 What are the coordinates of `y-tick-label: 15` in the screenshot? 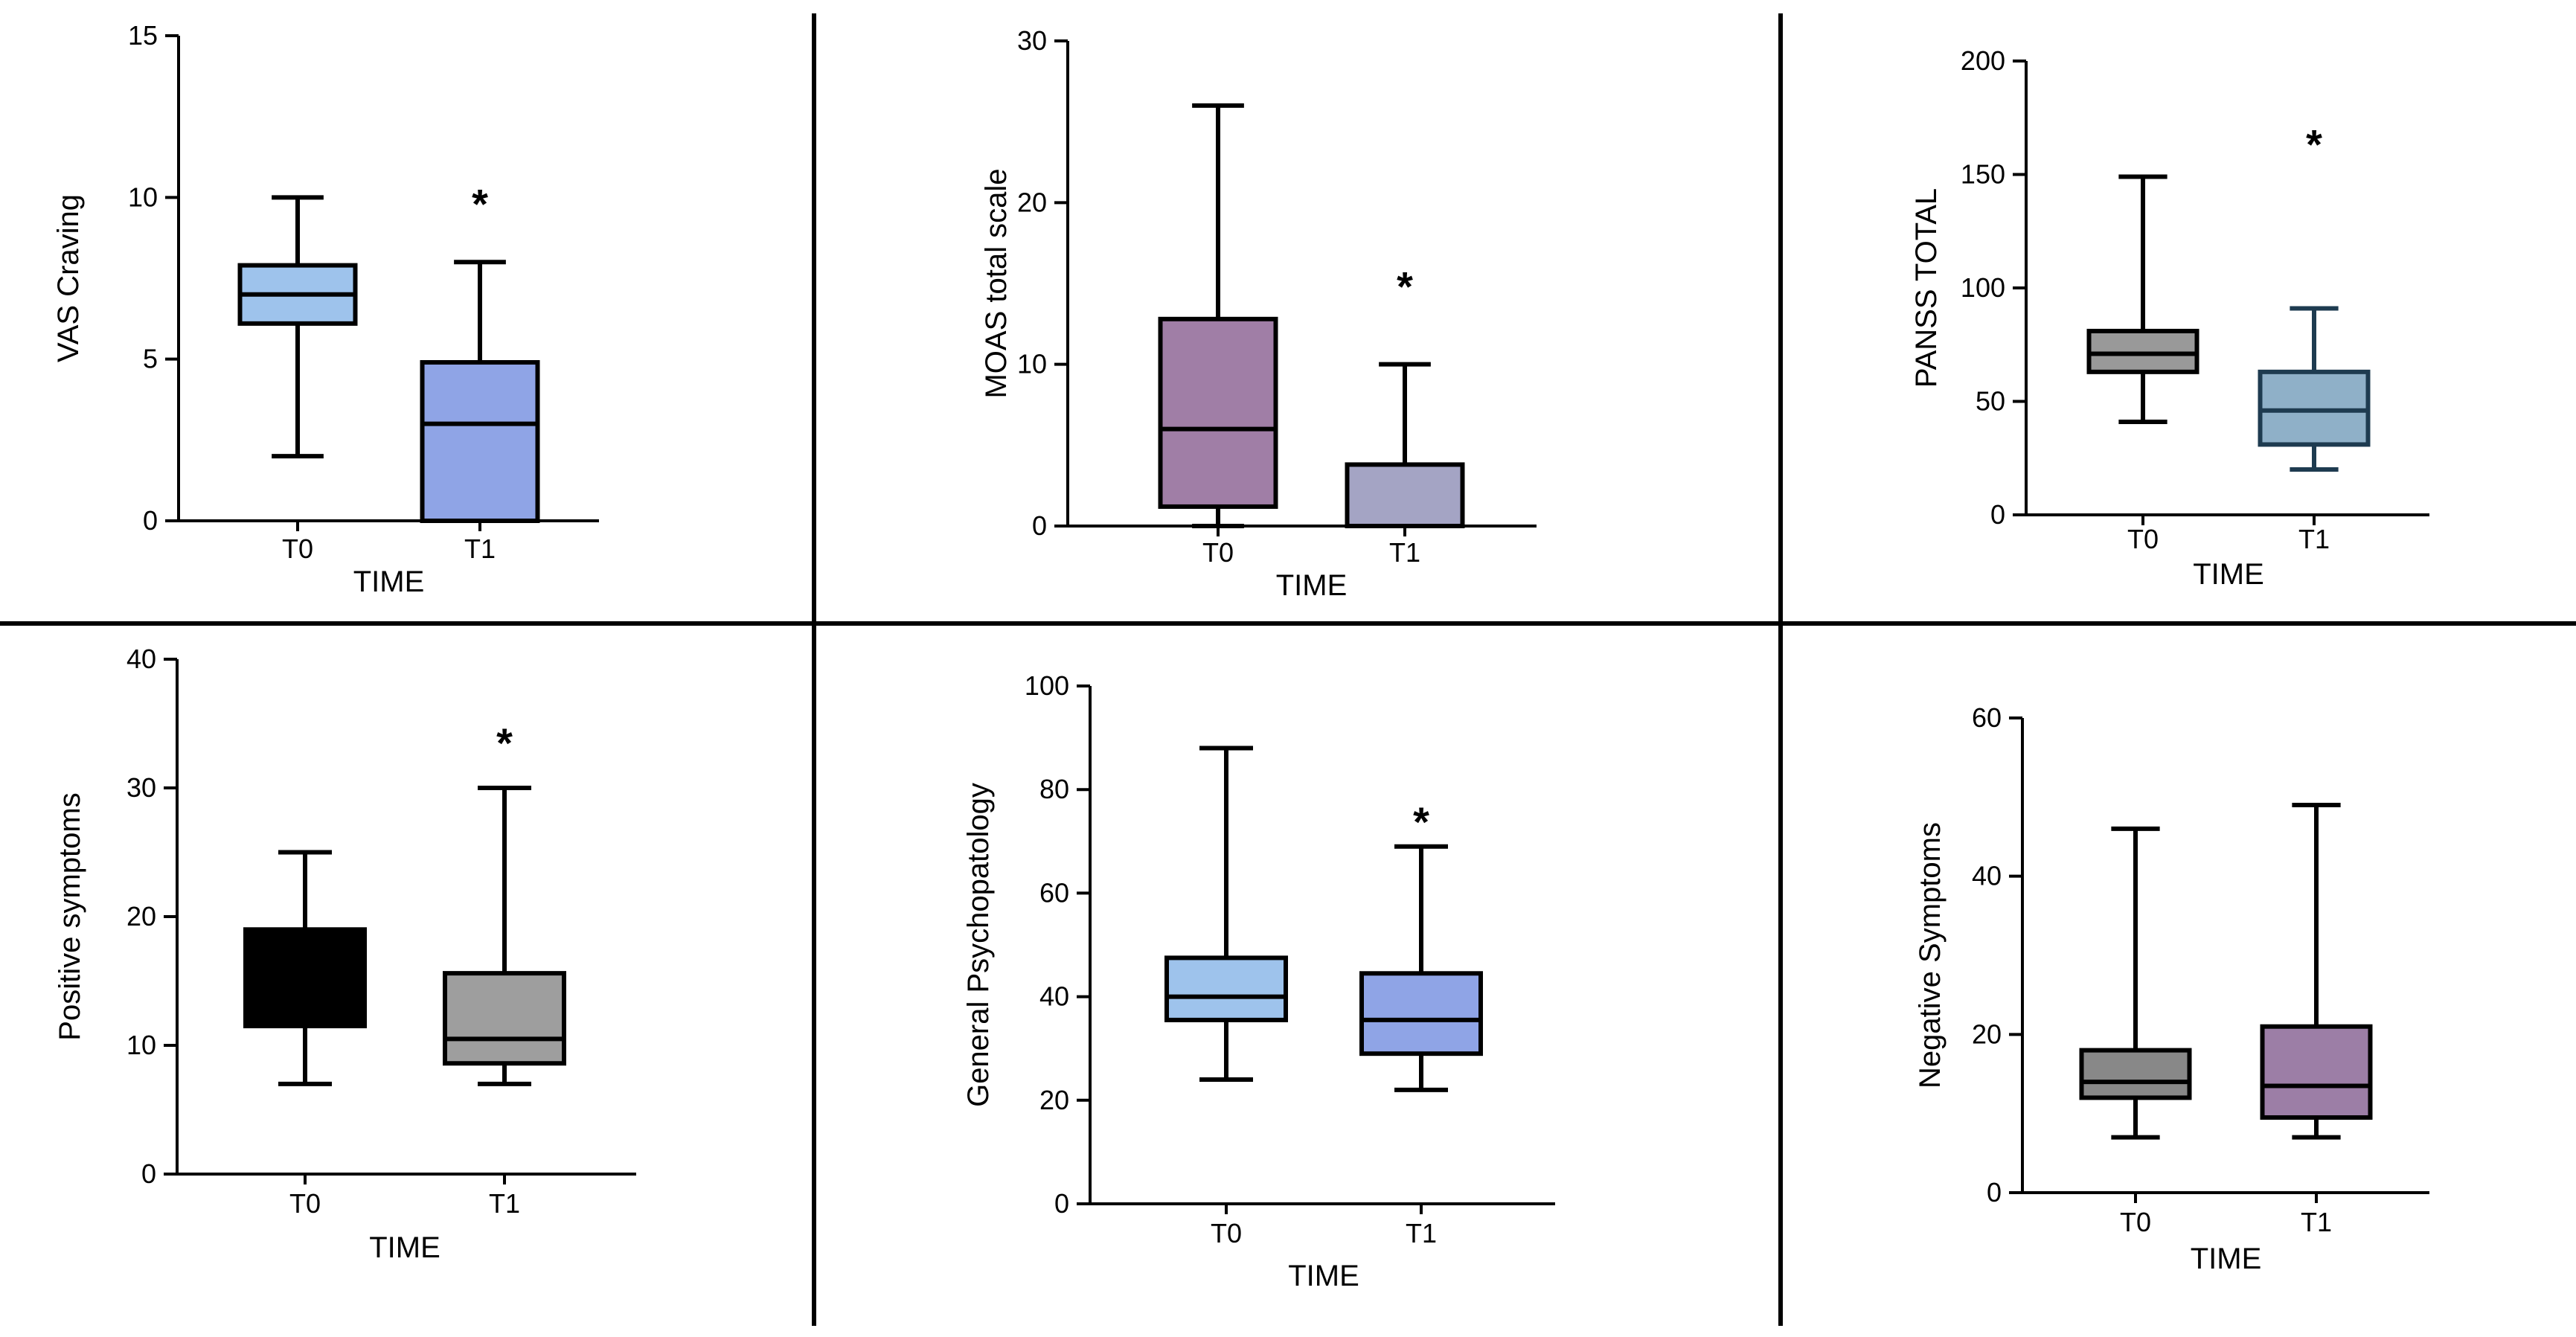 It's located at (143, 35).